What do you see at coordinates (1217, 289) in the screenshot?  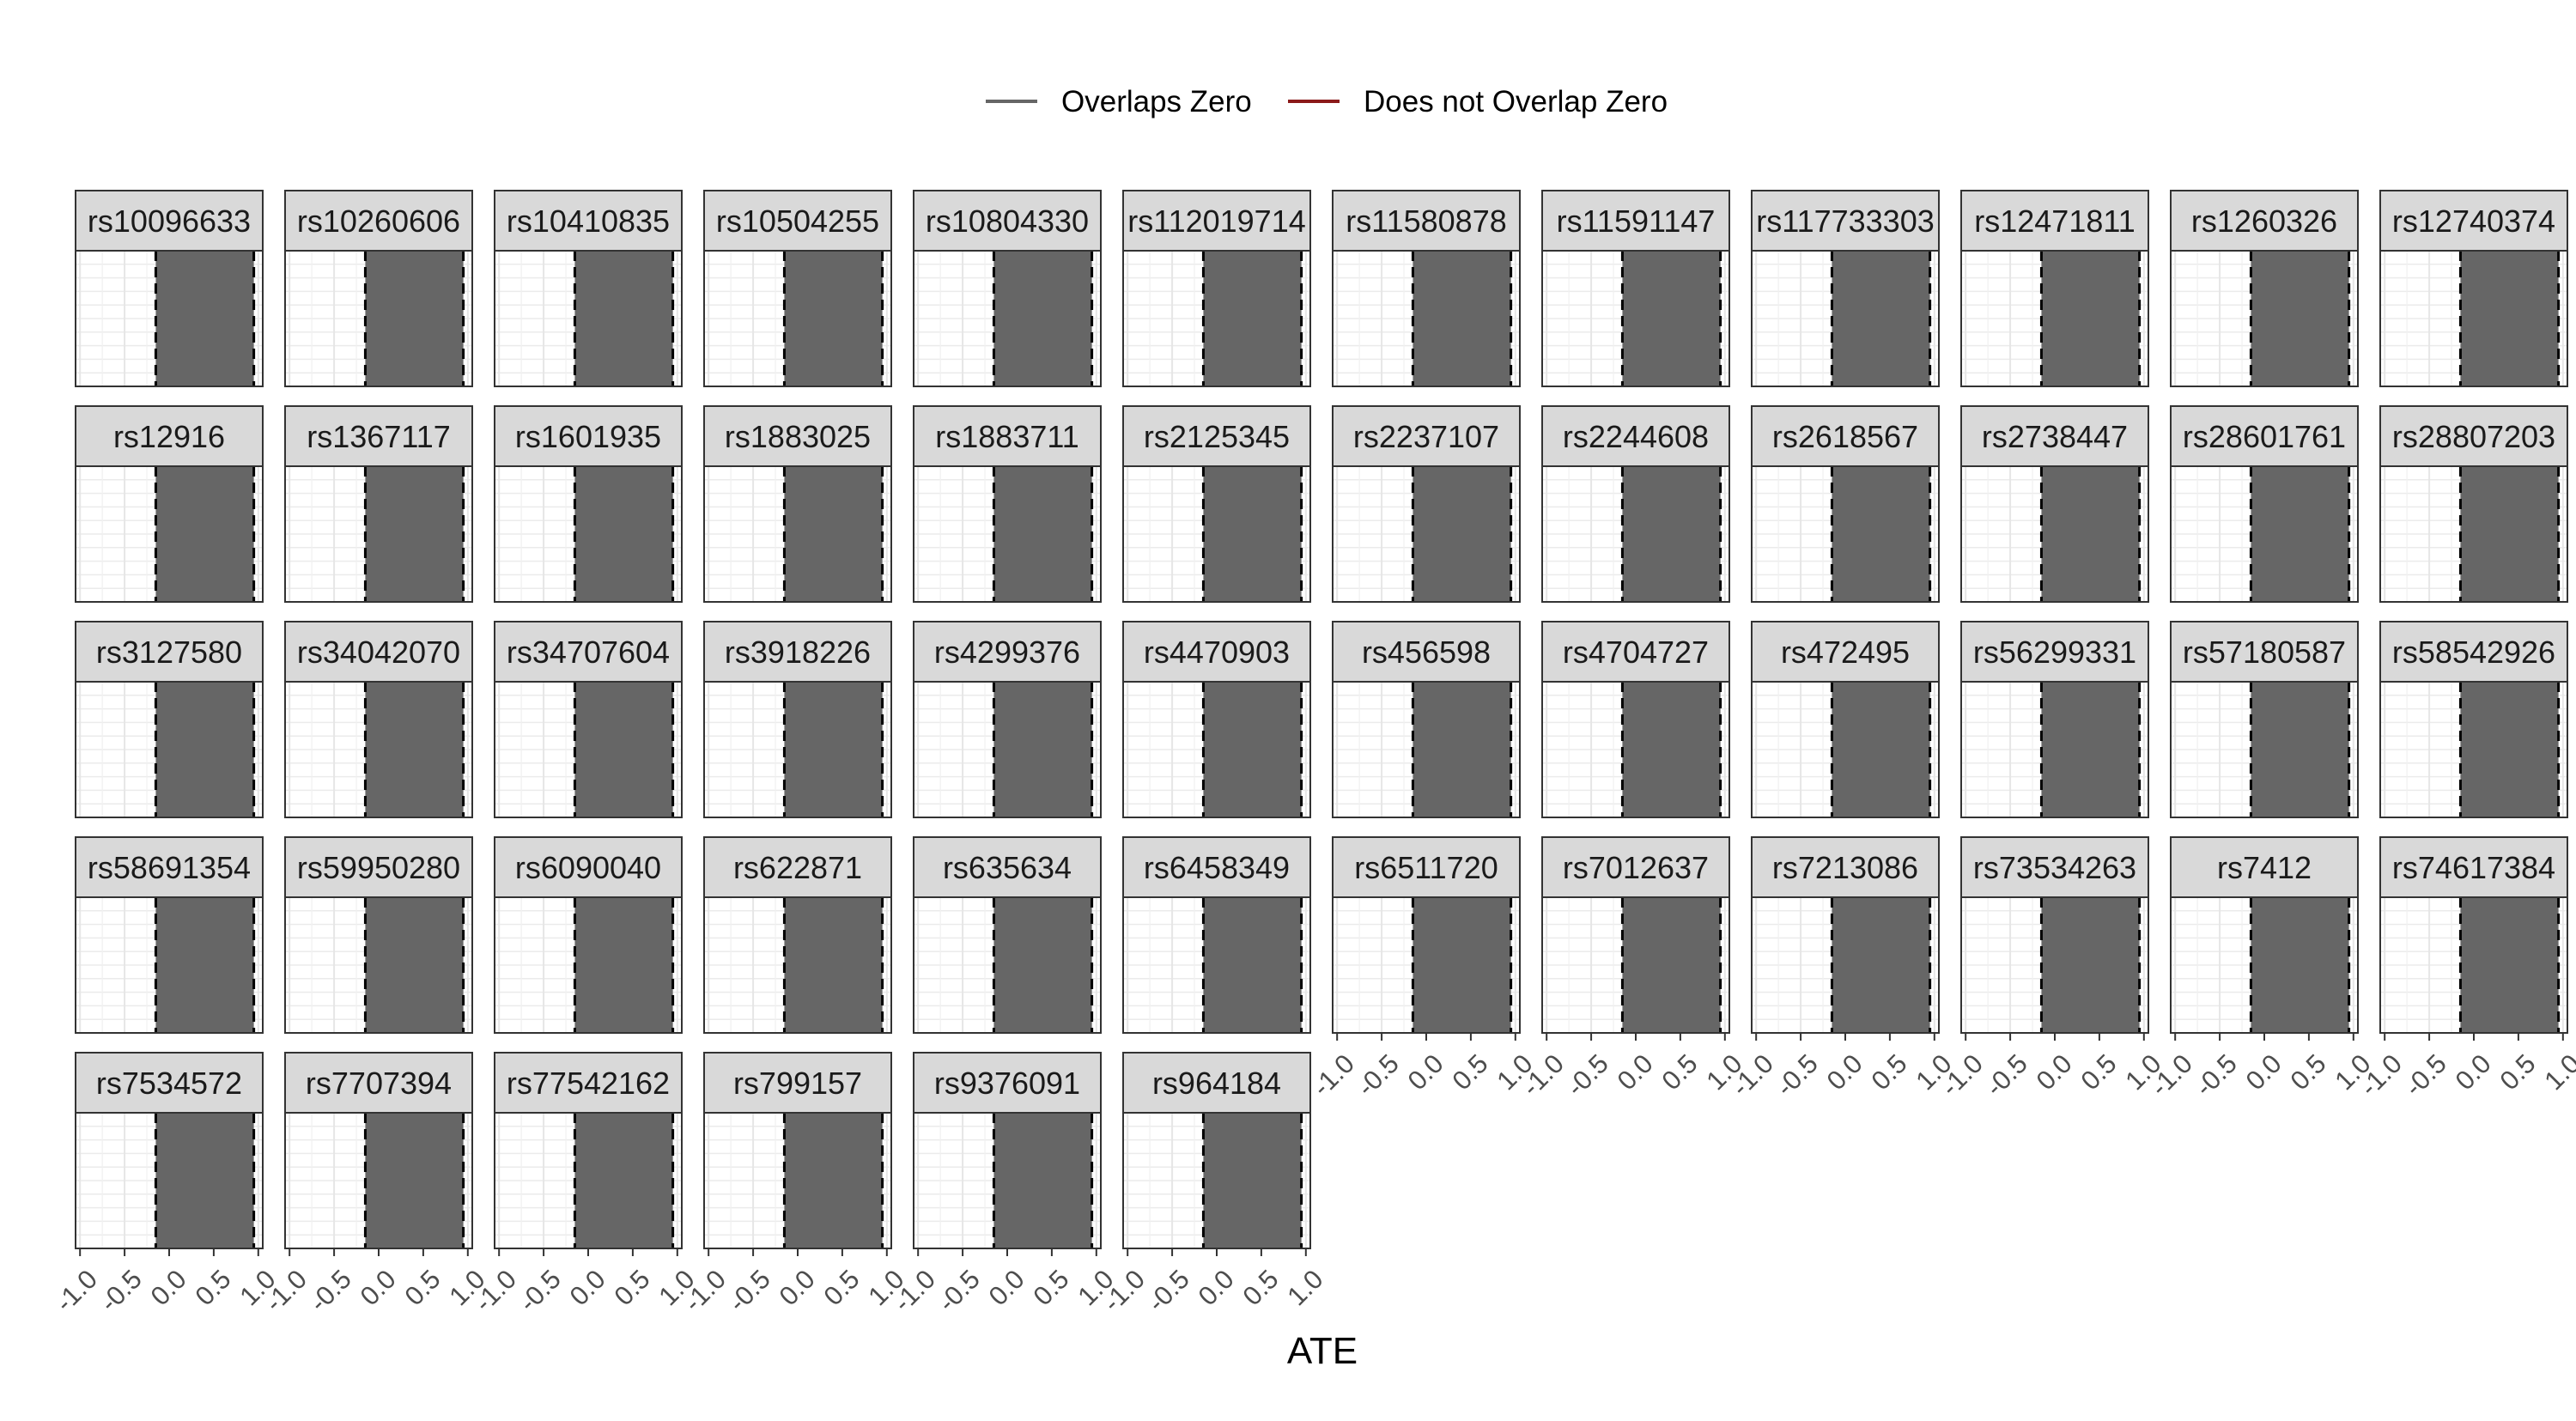 I see `facet-panel: rs112019714` at bounding box center [1217, 289].